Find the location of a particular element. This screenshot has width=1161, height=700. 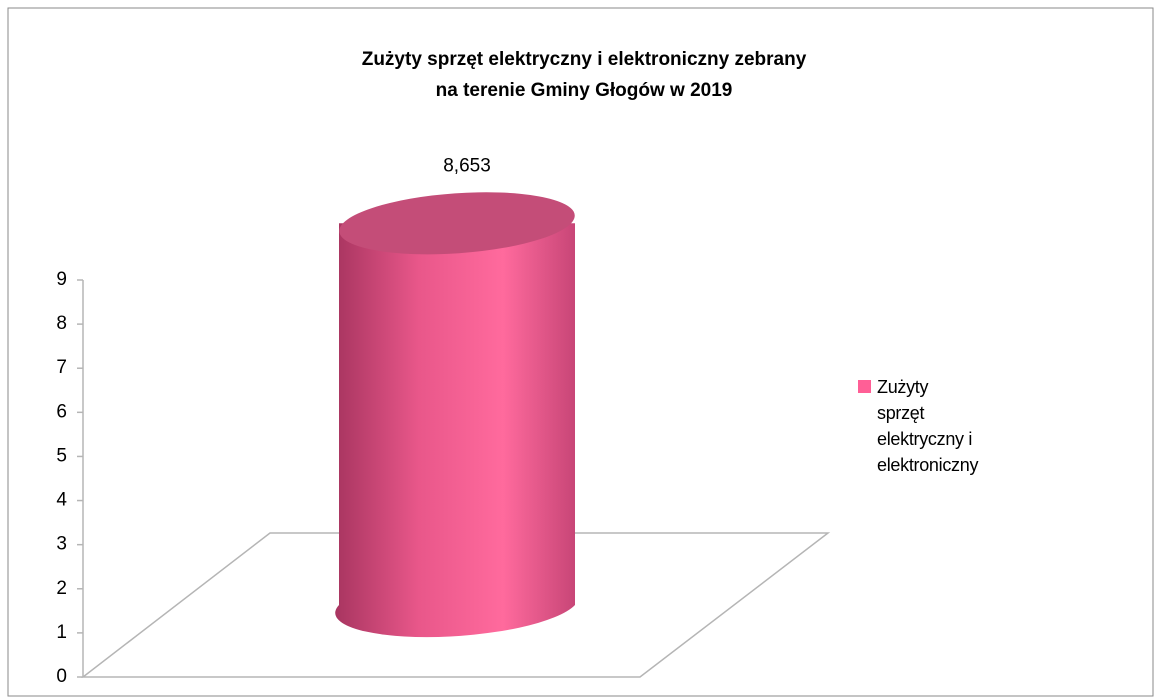

bar-top is located at coordinates (457, 223).